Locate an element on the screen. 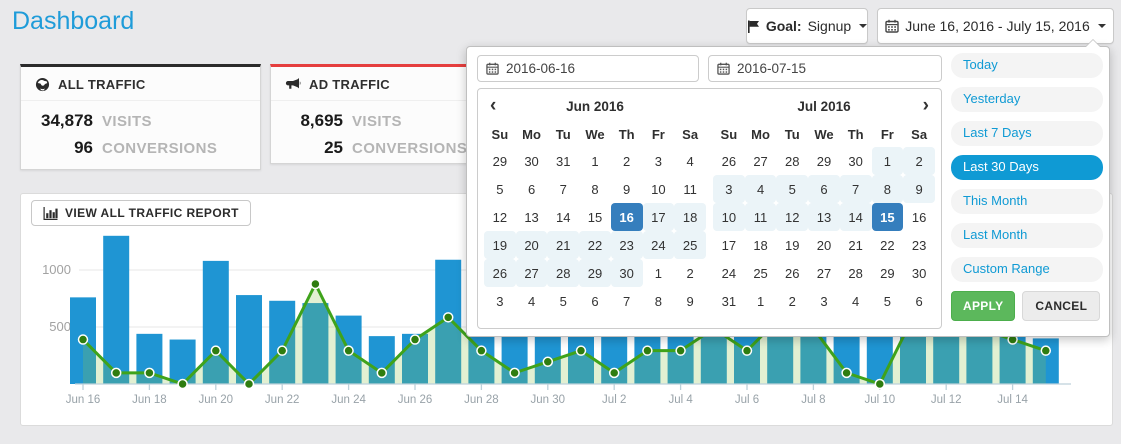 This screenshot has width=1121, height=444. range-option-today: Today is located at coordinates (1027, 65).